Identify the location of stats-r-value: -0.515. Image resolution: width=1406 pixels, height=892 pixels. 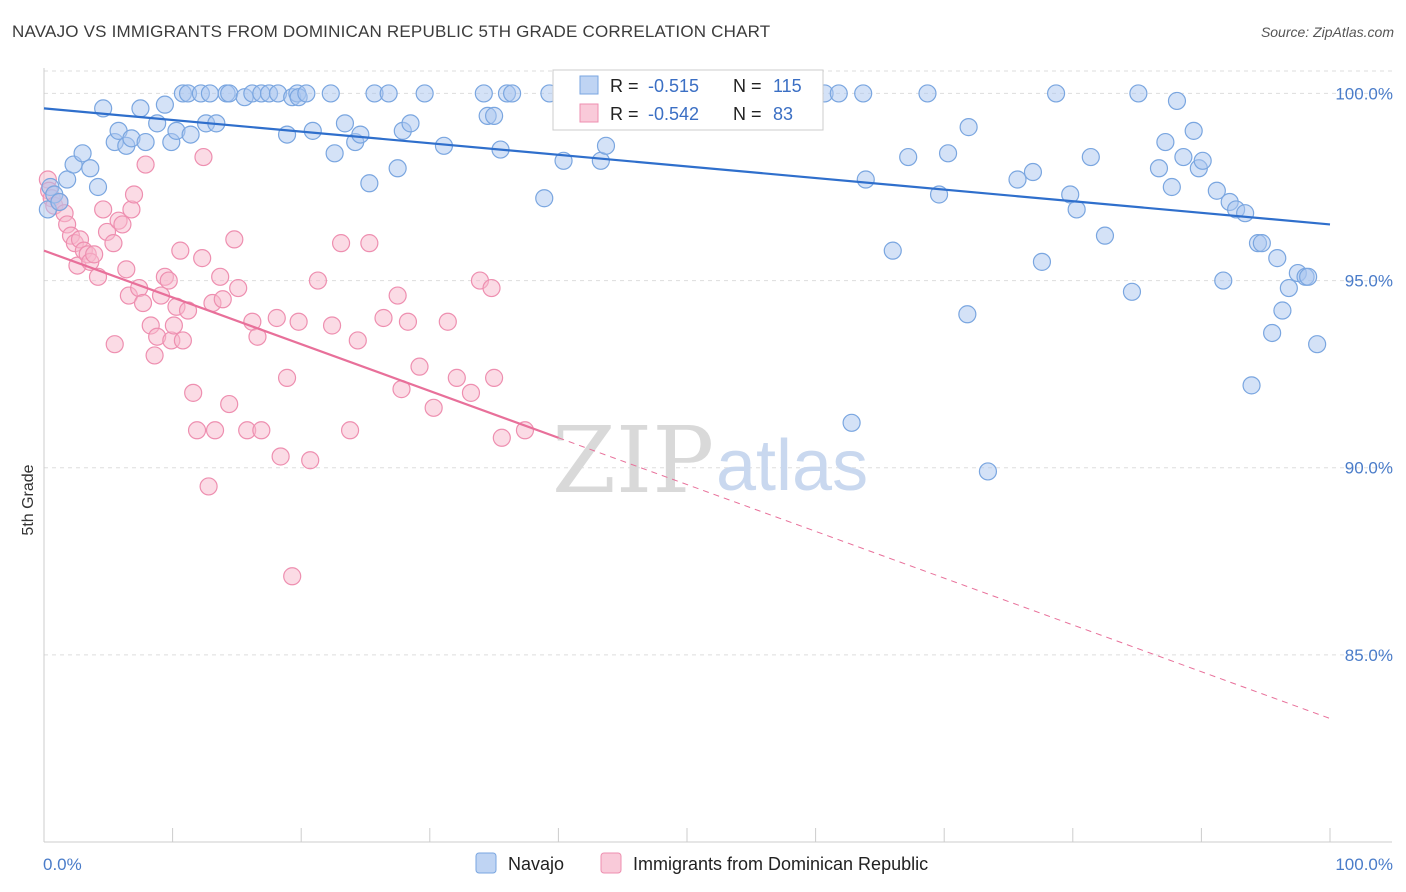
(673, 86).